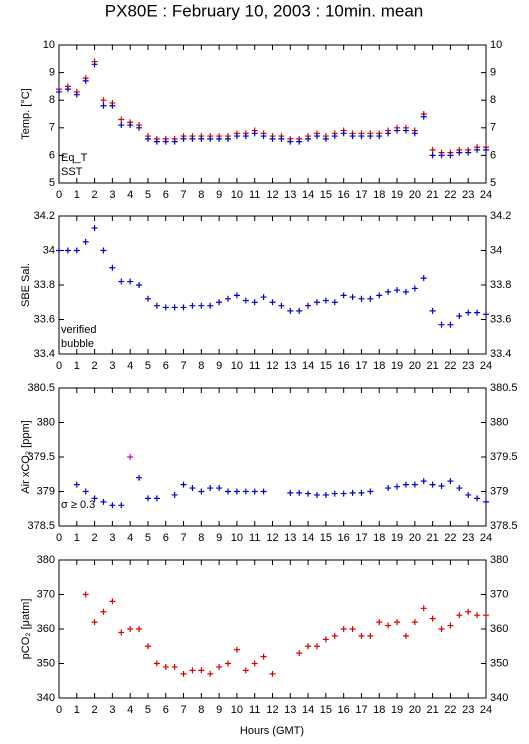 This screenshot has height=744, width=529. Describe the element at coordinates (44, 319) in the screenshot. I see `y-tick-label: 33.6` at that location.